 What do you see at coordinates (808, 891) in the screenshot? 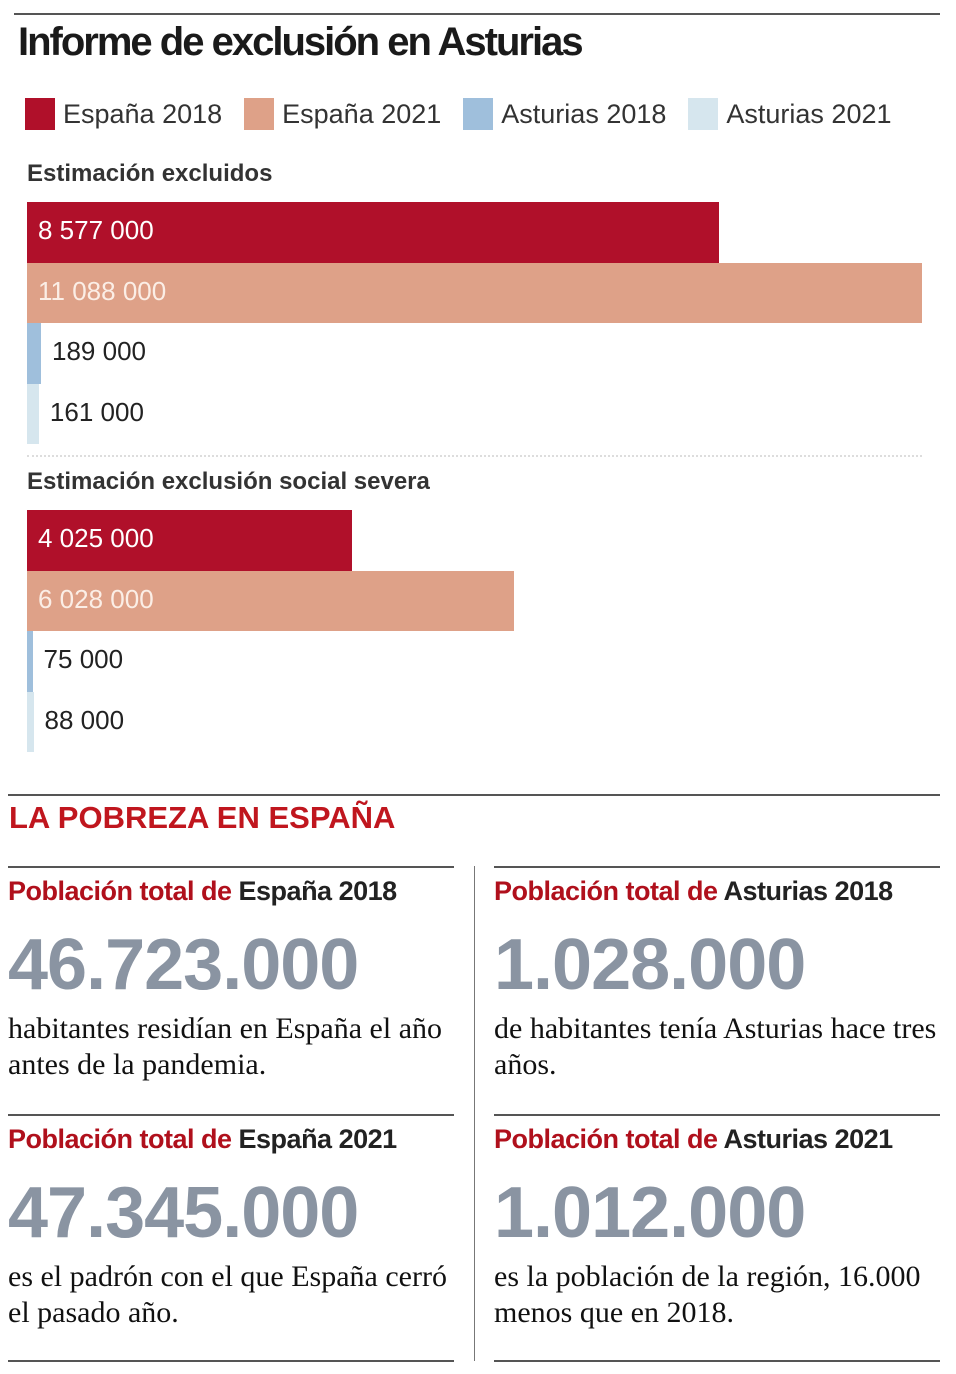
I see `card-heading-subject: Asturias 2018` at bounding box center [808, 891].